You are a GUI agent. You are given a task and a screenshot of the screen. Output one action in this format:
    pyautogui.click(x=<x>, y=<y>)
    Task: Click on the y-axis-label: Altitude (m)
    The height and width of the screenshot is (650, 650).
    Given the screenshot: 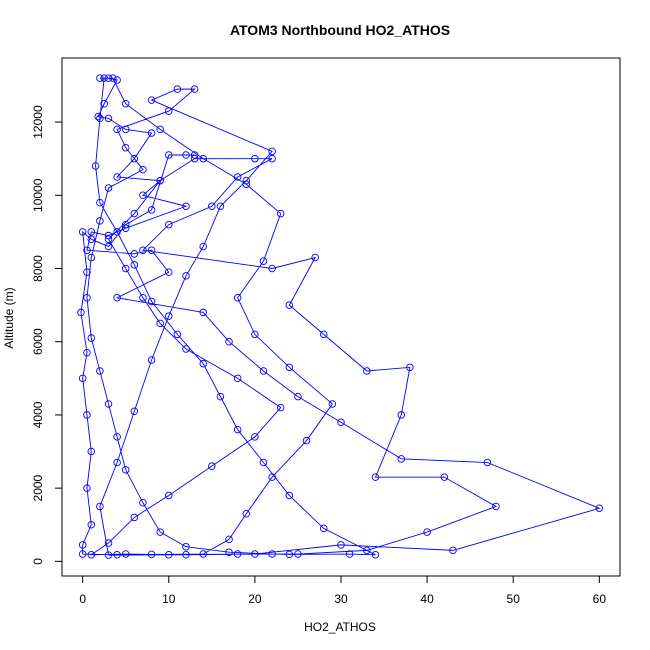 What is the action you would take?
    pyautogui.click(x=9, y=317)
    